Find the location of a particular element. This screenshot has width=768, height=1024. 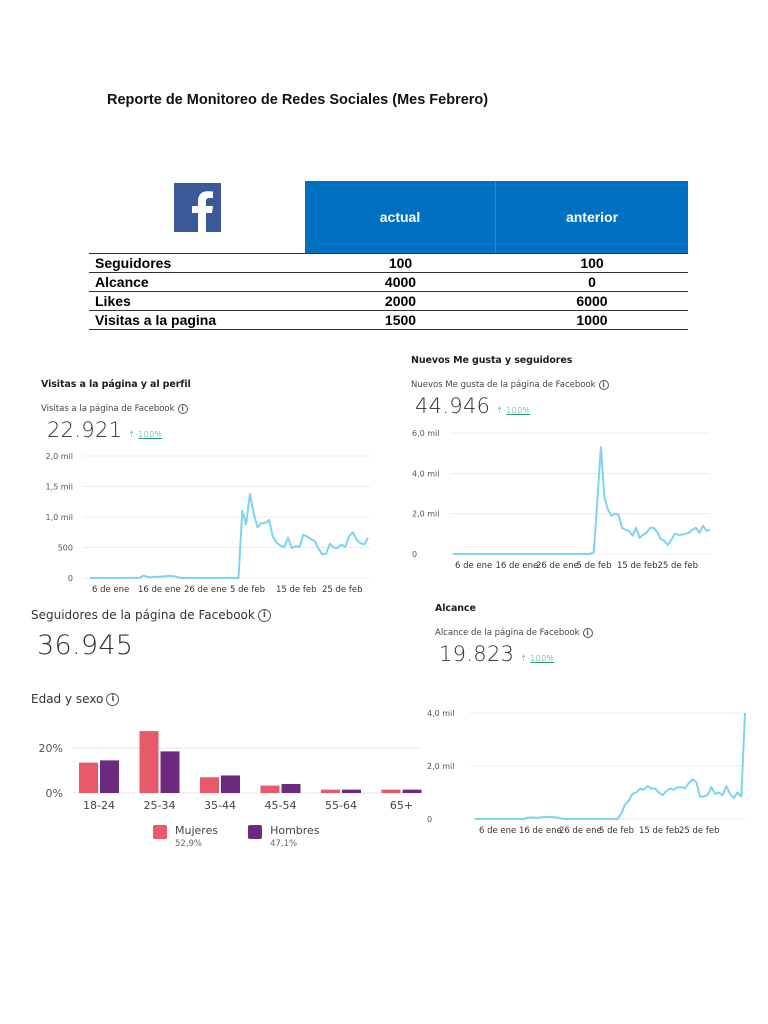

panel-subheading: Seguidores de la página de Facebook i is located at coordinates (151, 615).